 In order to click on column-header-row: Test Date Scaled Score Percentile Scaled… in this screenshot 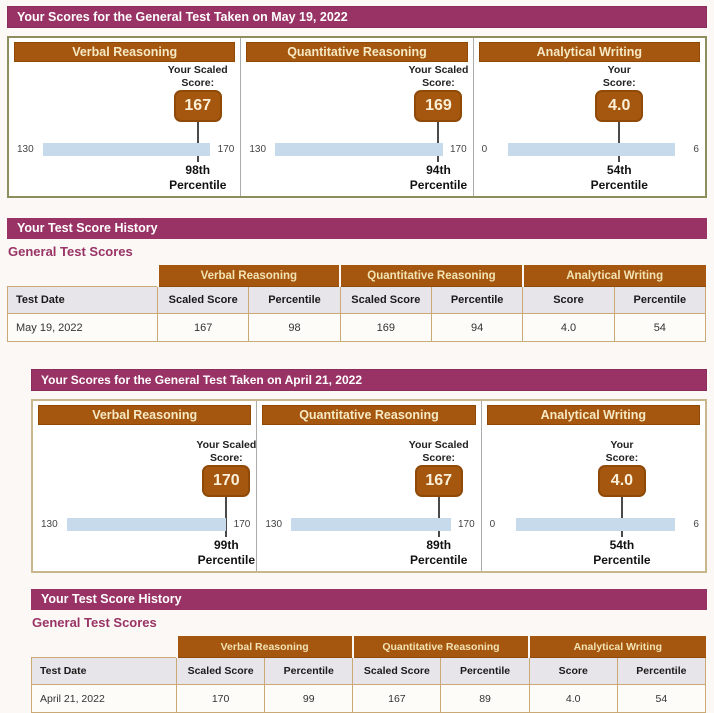, I will do `click(357, 300)`.